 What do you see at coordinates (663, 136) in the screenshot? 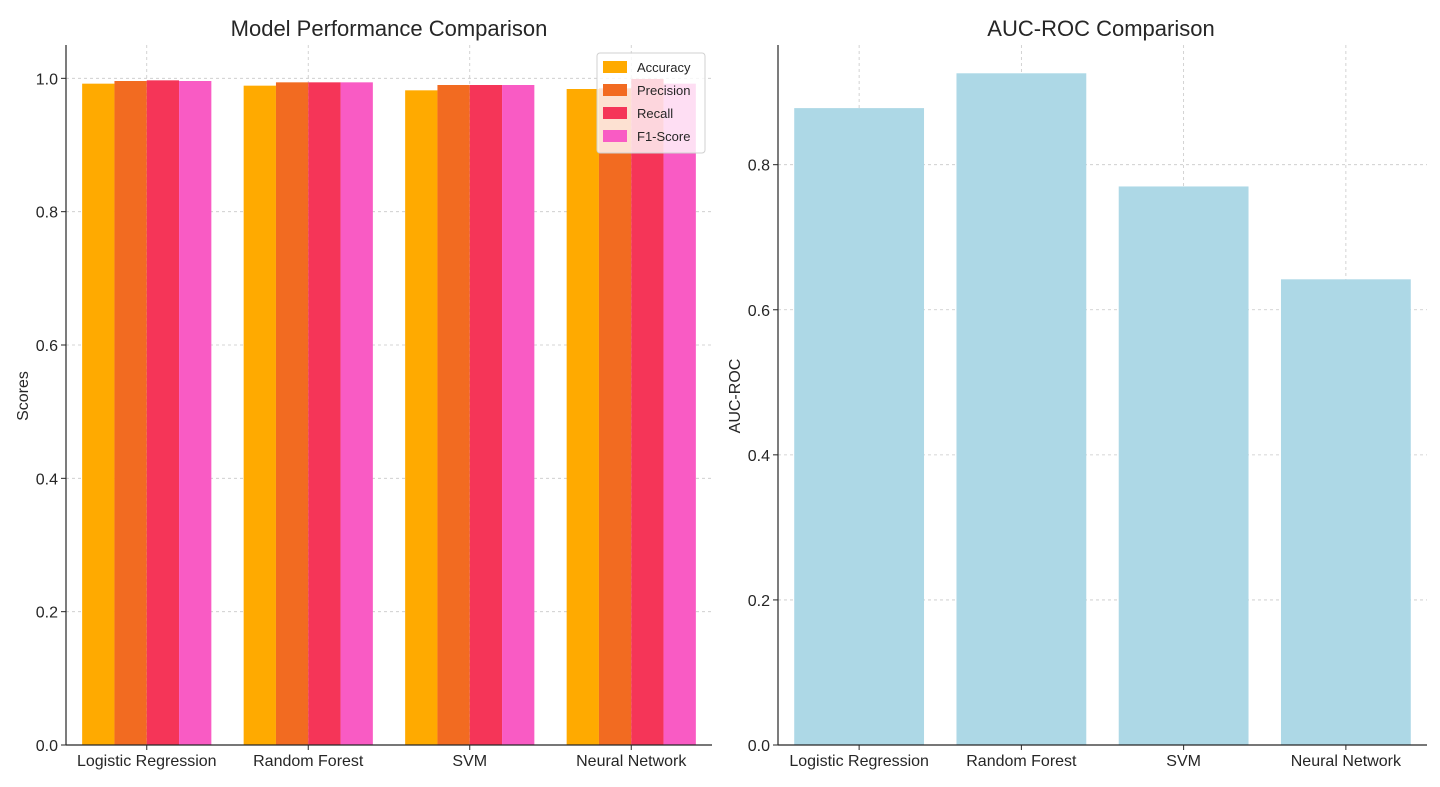
I see `legend-label: F1-Score` at bounding box center [663, 136].